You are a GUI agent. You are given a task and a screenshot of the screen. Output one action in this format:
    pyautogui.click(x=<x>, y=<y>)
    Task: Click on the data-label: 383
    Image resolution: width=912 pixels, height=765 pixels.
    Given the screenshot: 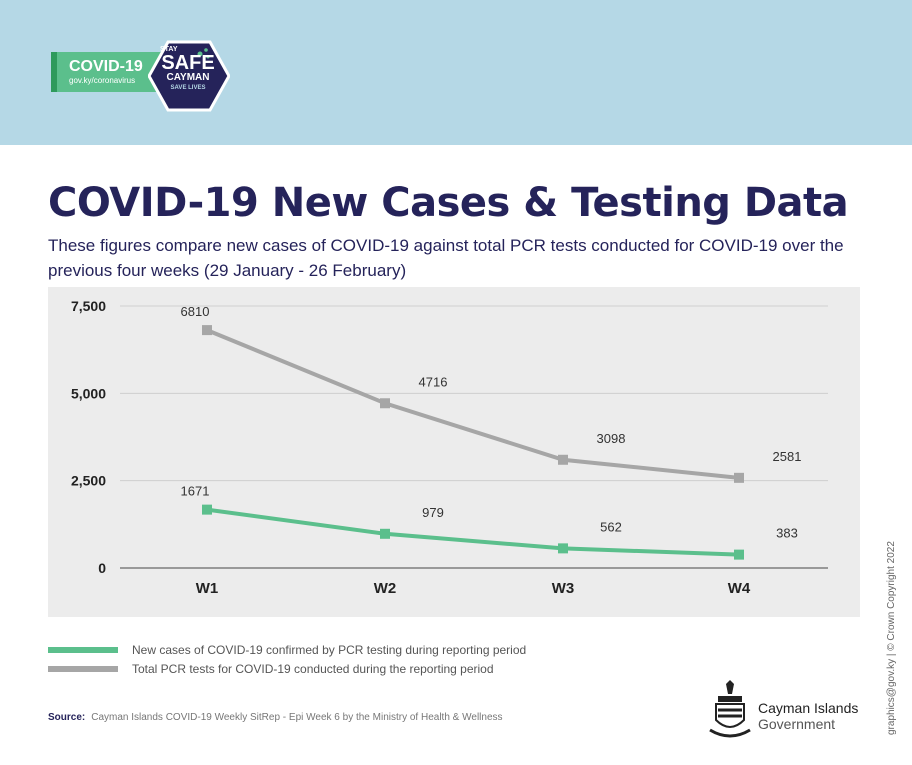 What is the action you would take?
    pyautogui.click(x=787, y=533)
    